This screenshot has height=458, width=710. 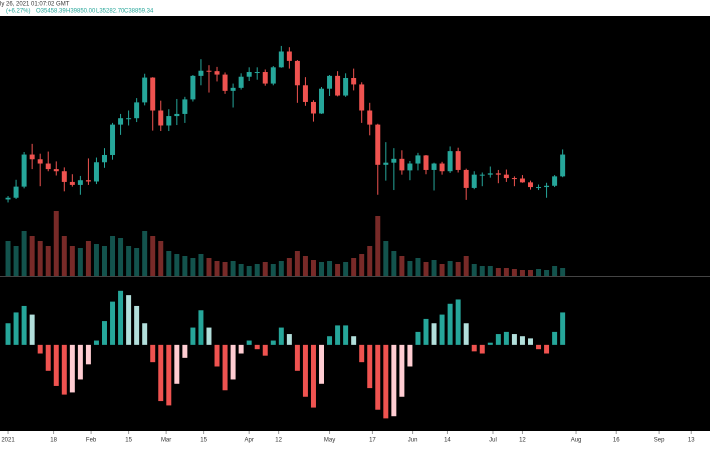 What do you see at coordinates (616, 441) in the screenshot?
I see `x-tick-label: 16` at bounding box center [616, 441].